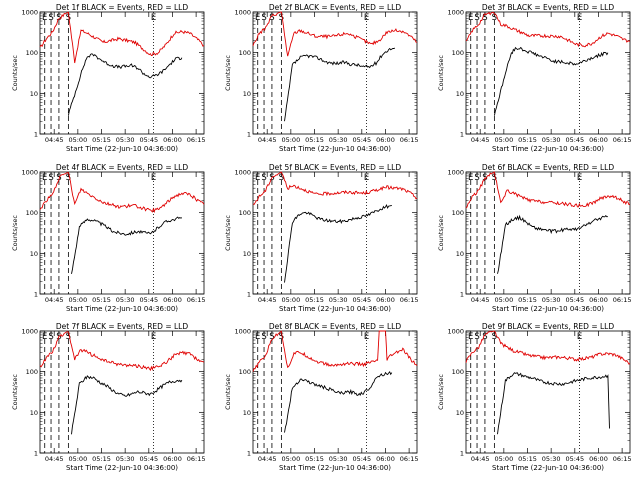  Describe the element at coordinates (122, 326) in the screenshot. I see `plot-title: Det 7f BLACK = Events, RED = LLD` at that location.